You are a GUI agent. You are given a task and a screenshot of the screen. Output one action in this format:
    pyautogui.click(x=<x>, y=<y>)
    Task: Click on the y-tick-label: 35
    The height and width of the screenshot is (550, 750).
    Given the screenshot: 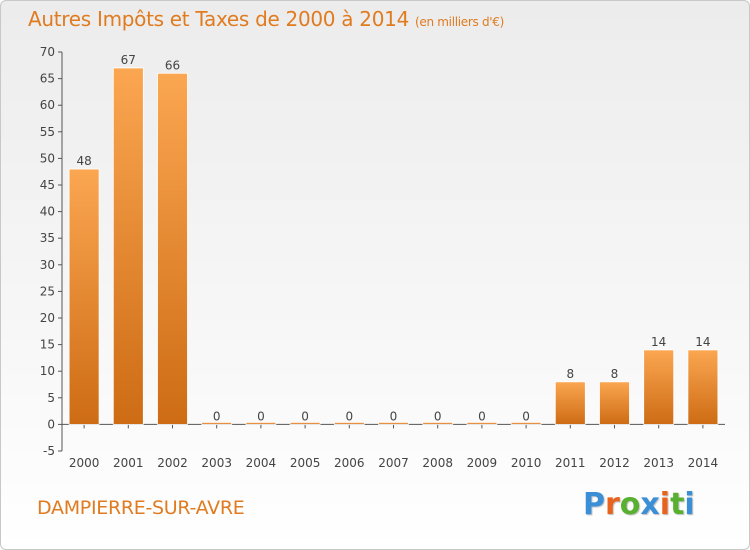 What is the action you would take?
    pyautogui.click(x=47, y=238)
    